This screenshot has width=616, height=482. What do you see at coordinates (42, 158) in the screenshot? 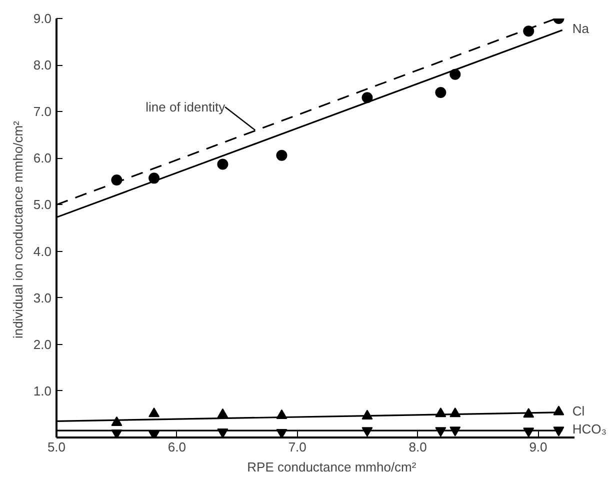
I see `y-tick-label: 6.0` at bounding box center [42, 158].